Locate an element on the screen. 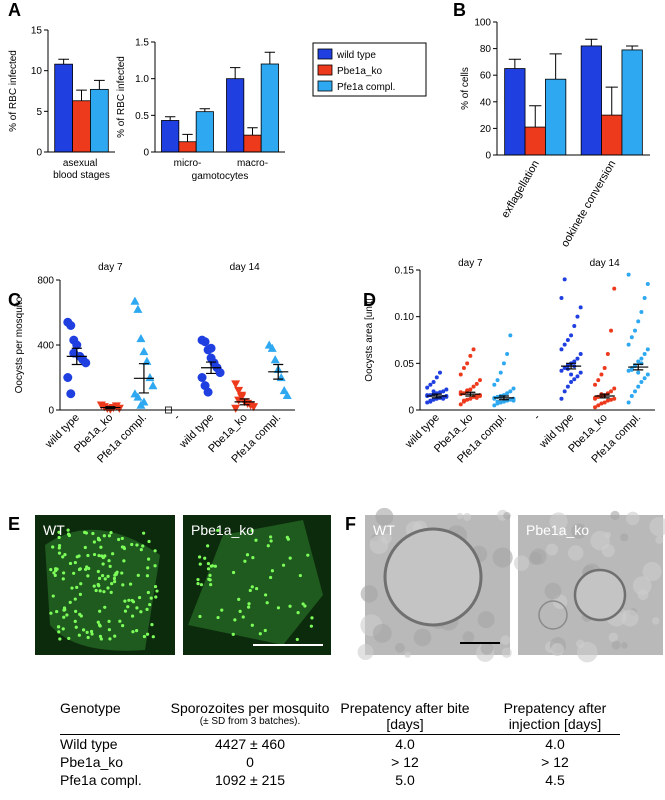  panel-label: D is located at coordinates (369, 300).